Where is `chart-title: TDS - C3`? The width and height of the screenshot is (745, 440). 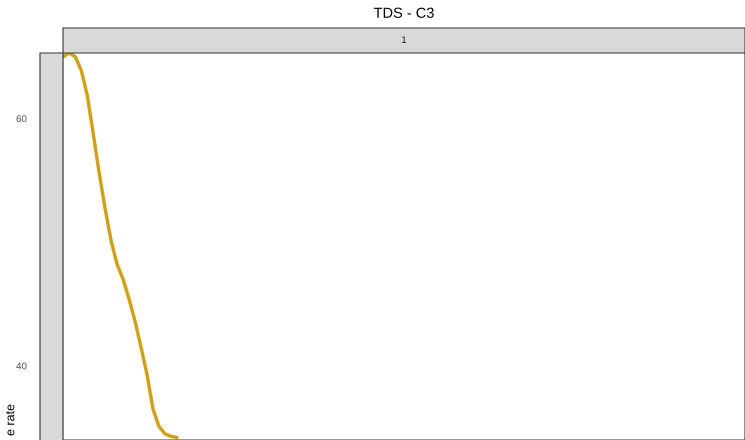 chart-title: TDS - C3 is located at coordinates (404, 13).